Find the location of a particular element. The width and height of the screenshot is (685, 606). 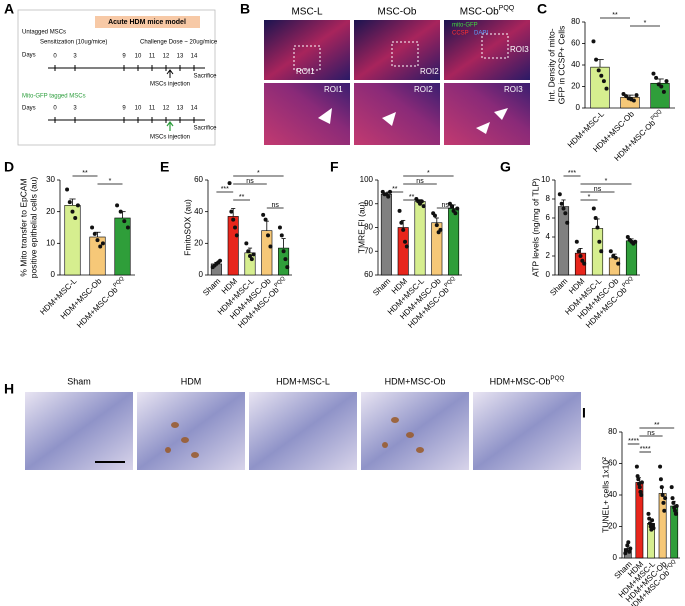

day-label: 3 is located at coordinates (75, 109).